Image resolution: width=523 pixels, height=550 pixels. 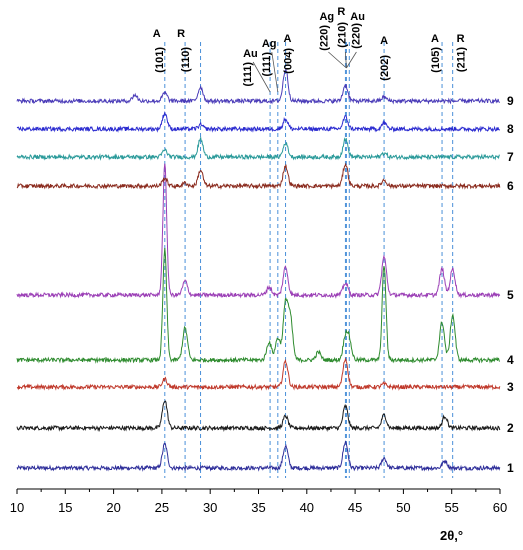 What do you see at coordinates (510, 284) in the screenshot?
I see `curve-labels: 1 2 3 4 5 6 7 8 9` at bounding box center [510, 284].